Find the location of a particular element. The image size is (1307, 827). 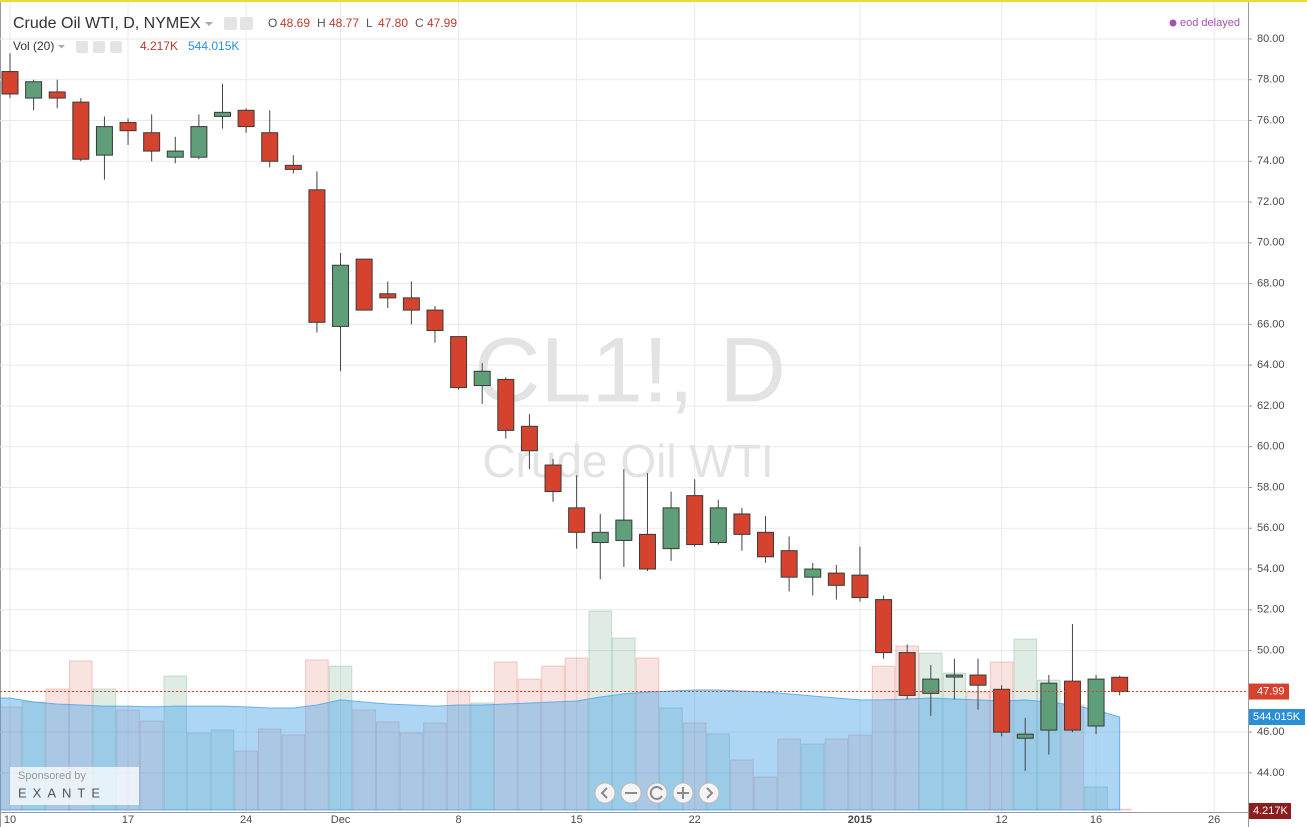

last-price-label: 47.99 is located at coordinates (1271, 691).